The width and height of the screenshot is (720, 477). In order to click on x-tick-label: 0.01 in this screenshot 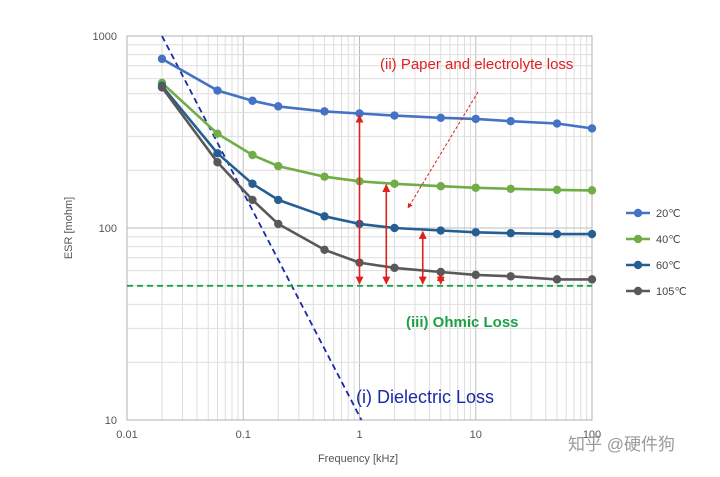, I will do `click(126, 435)`.